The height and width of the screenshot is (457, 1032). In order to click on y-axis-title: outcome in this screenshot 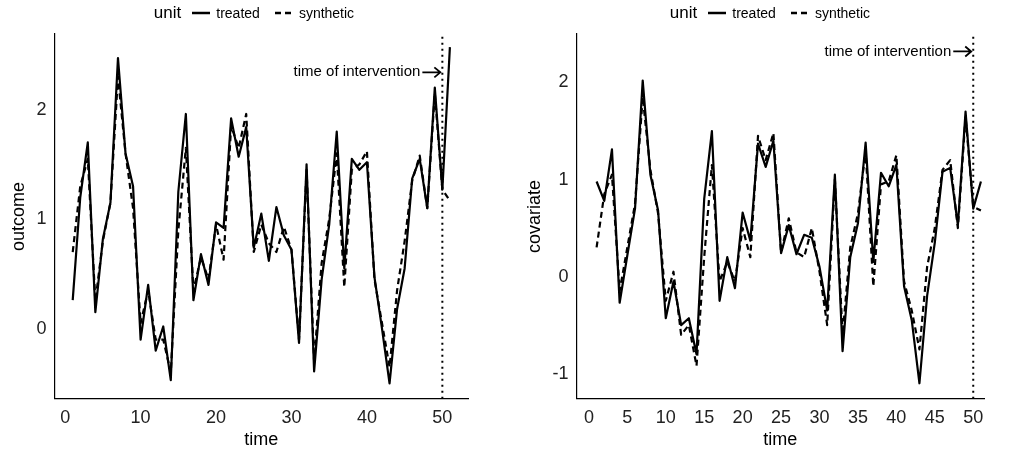, I will do `click(17, 216)`.